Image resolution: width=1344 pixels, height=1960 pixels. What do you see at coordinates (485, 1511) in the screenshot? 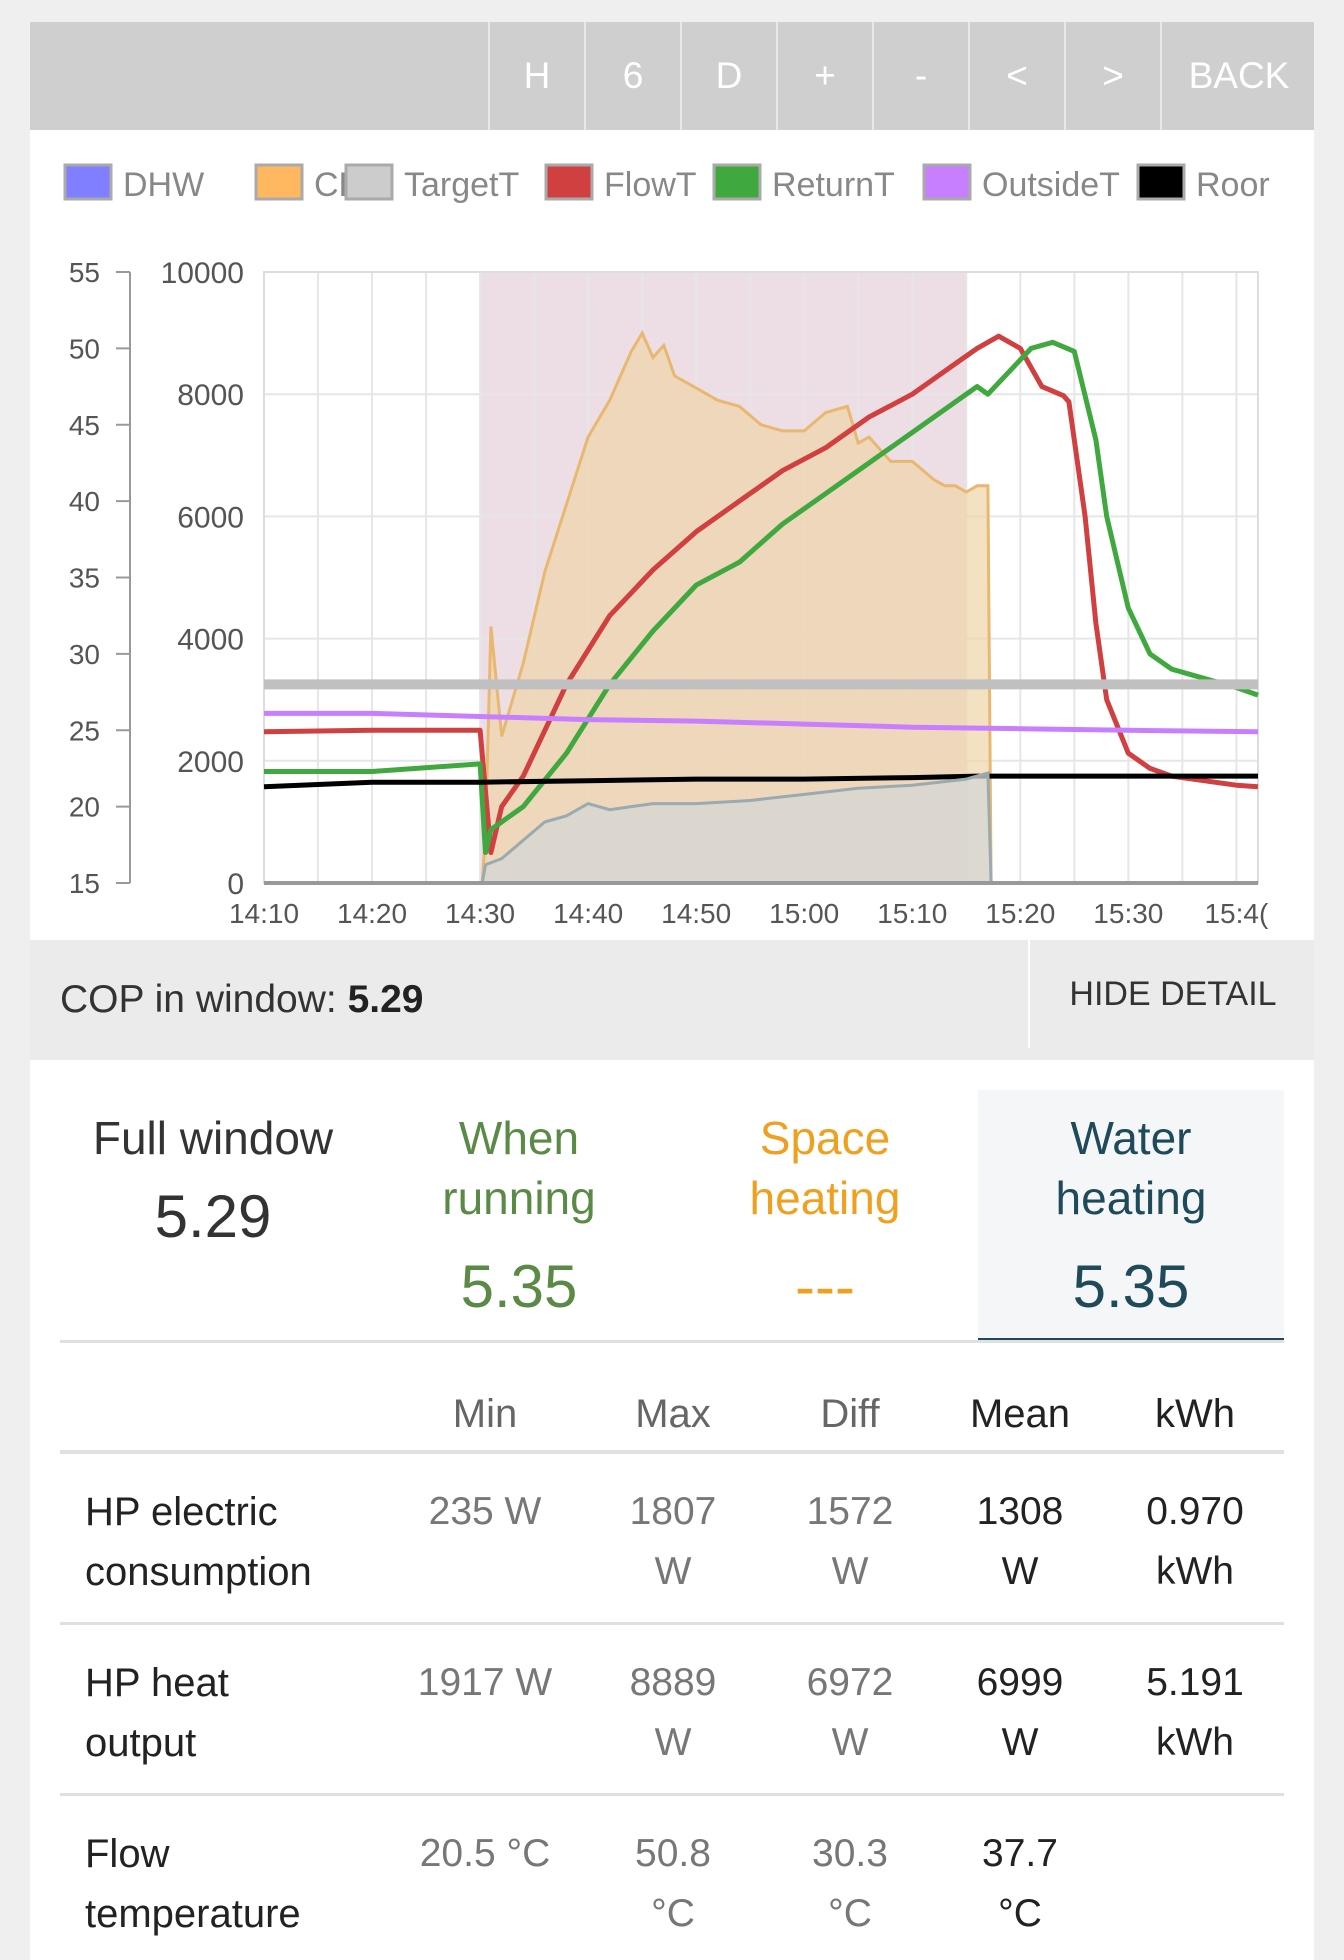
I see `cell-min: 235 W` at bounding box center [485, 1511].